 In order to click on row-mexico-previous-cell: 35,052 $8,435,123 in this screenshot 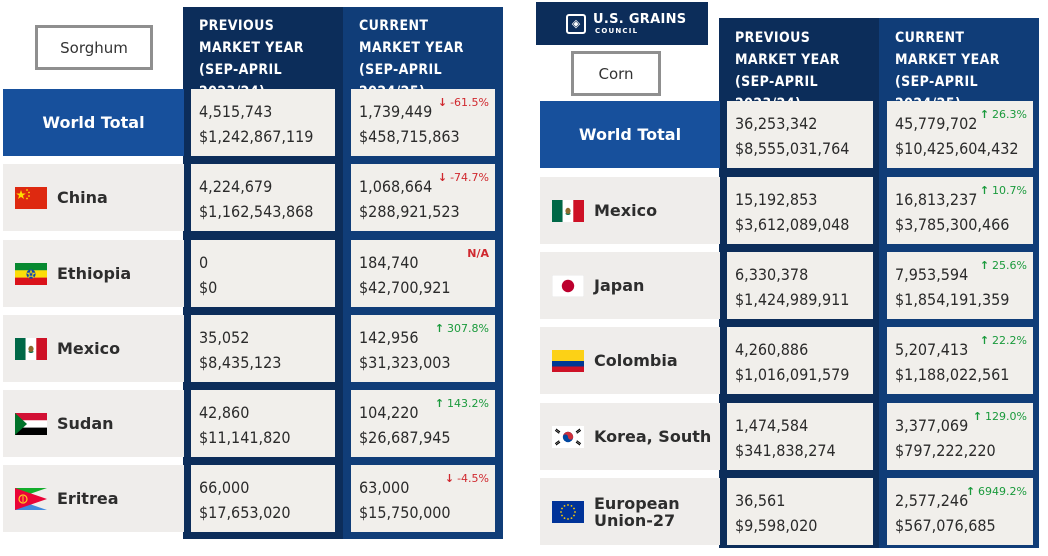, I will do `click(263, 348)`.